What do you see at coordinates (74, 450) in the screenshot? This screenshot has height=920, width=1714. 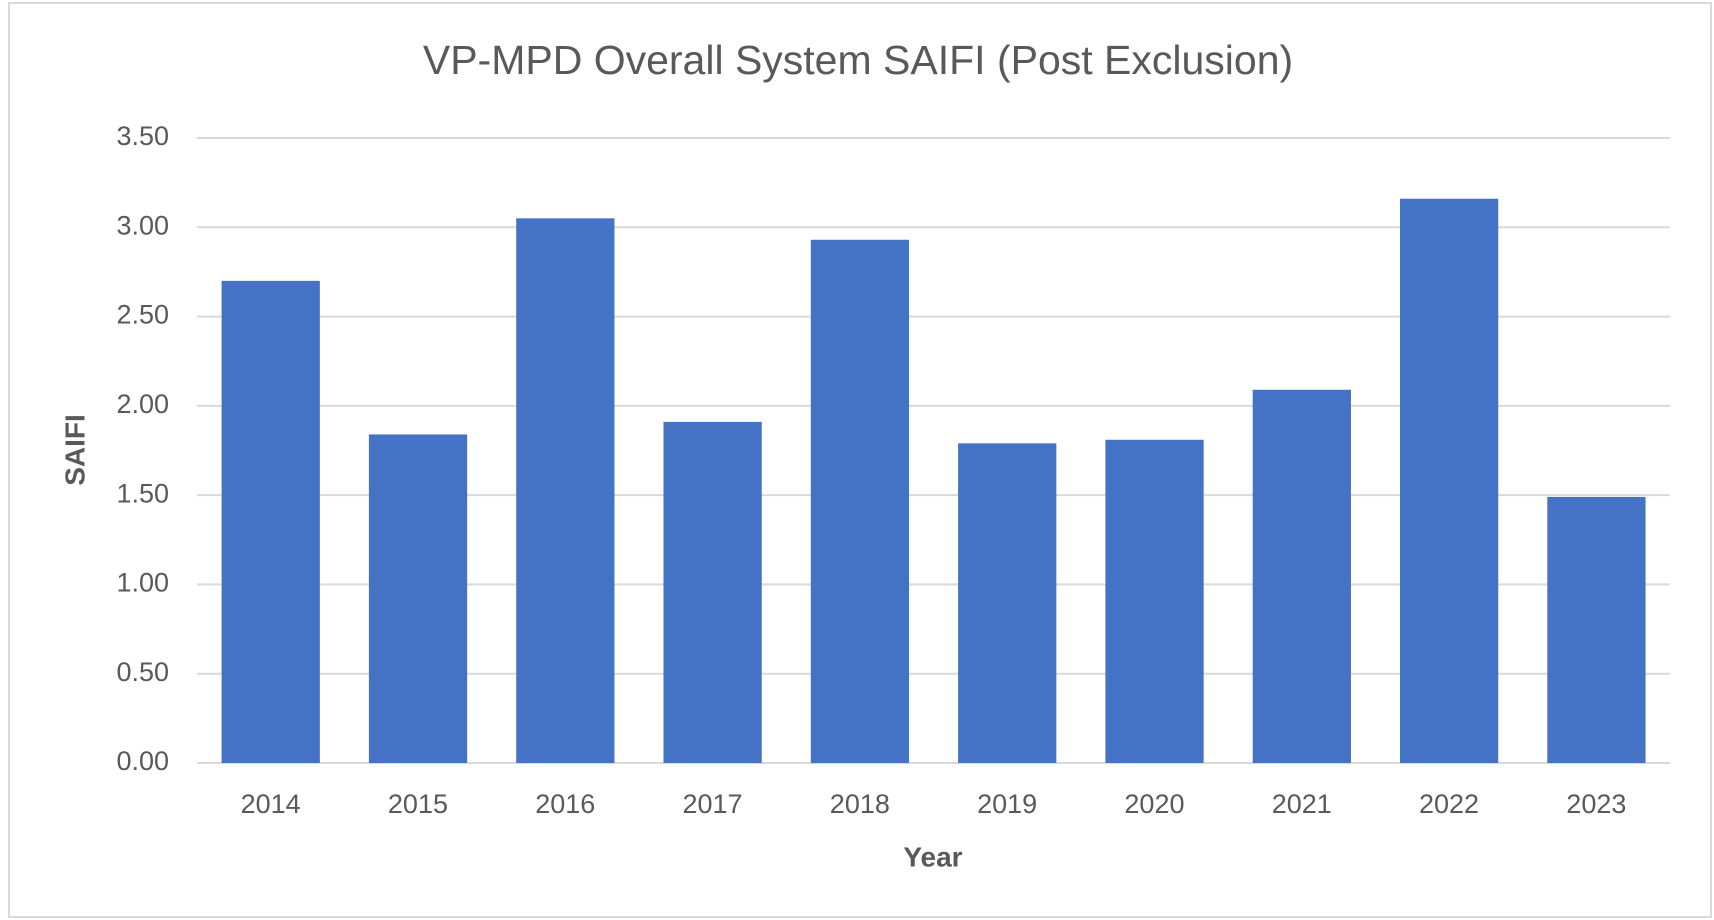 I see `y-axis-title: SAIFI` at bounding box center [74, 450].